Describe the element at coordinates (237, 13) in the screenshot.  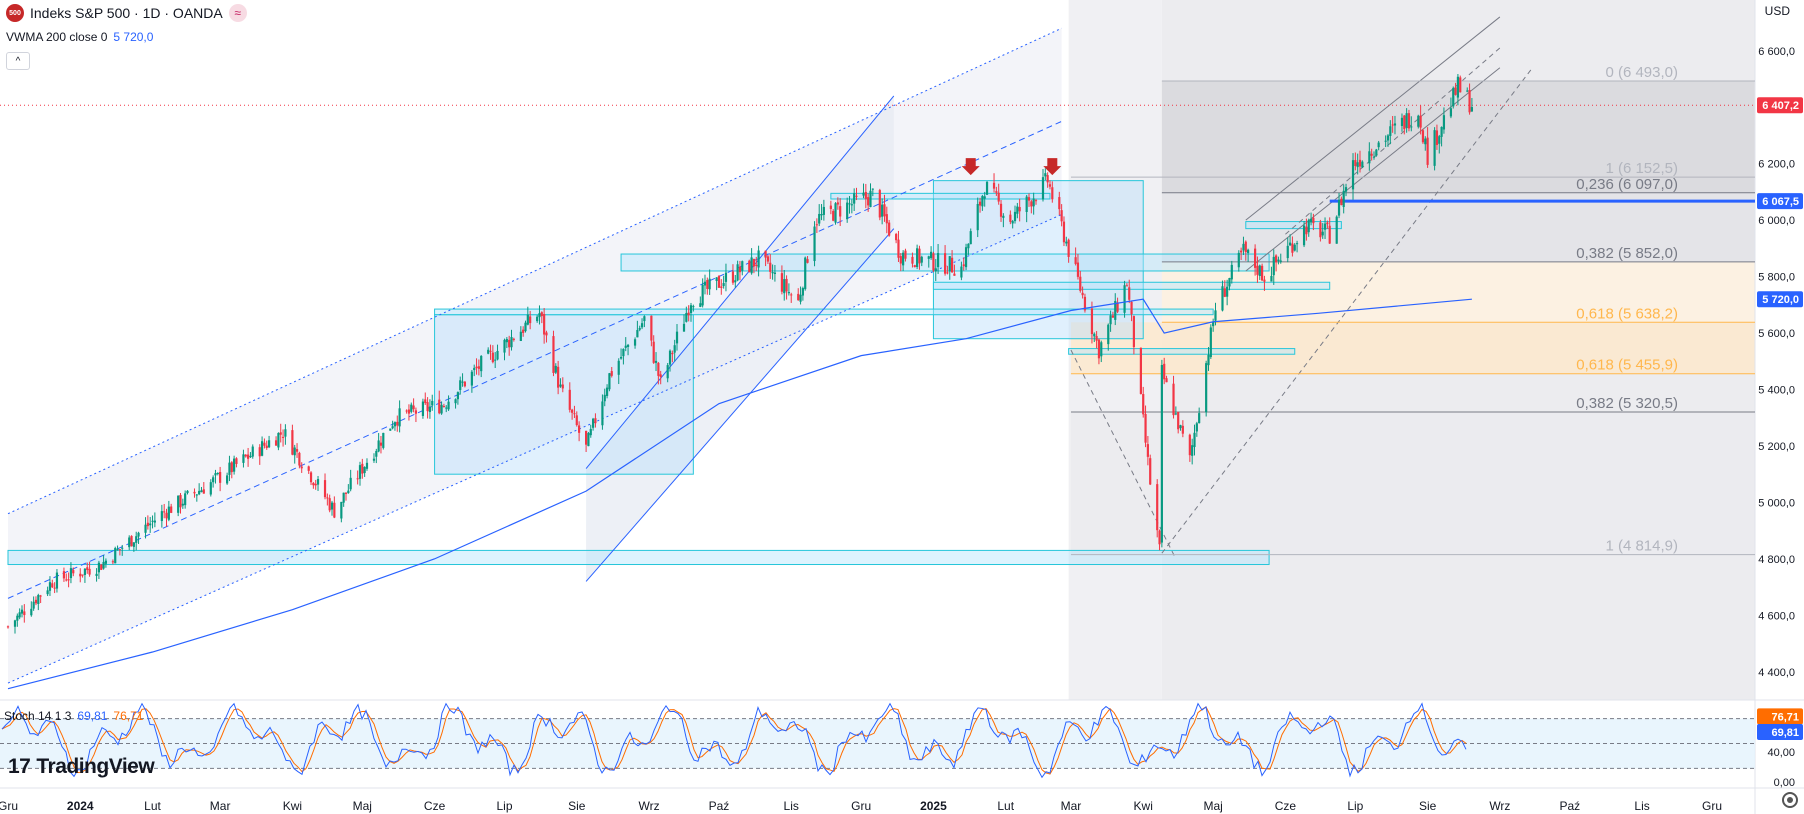
I see `wave-icon: ≈` at that location.